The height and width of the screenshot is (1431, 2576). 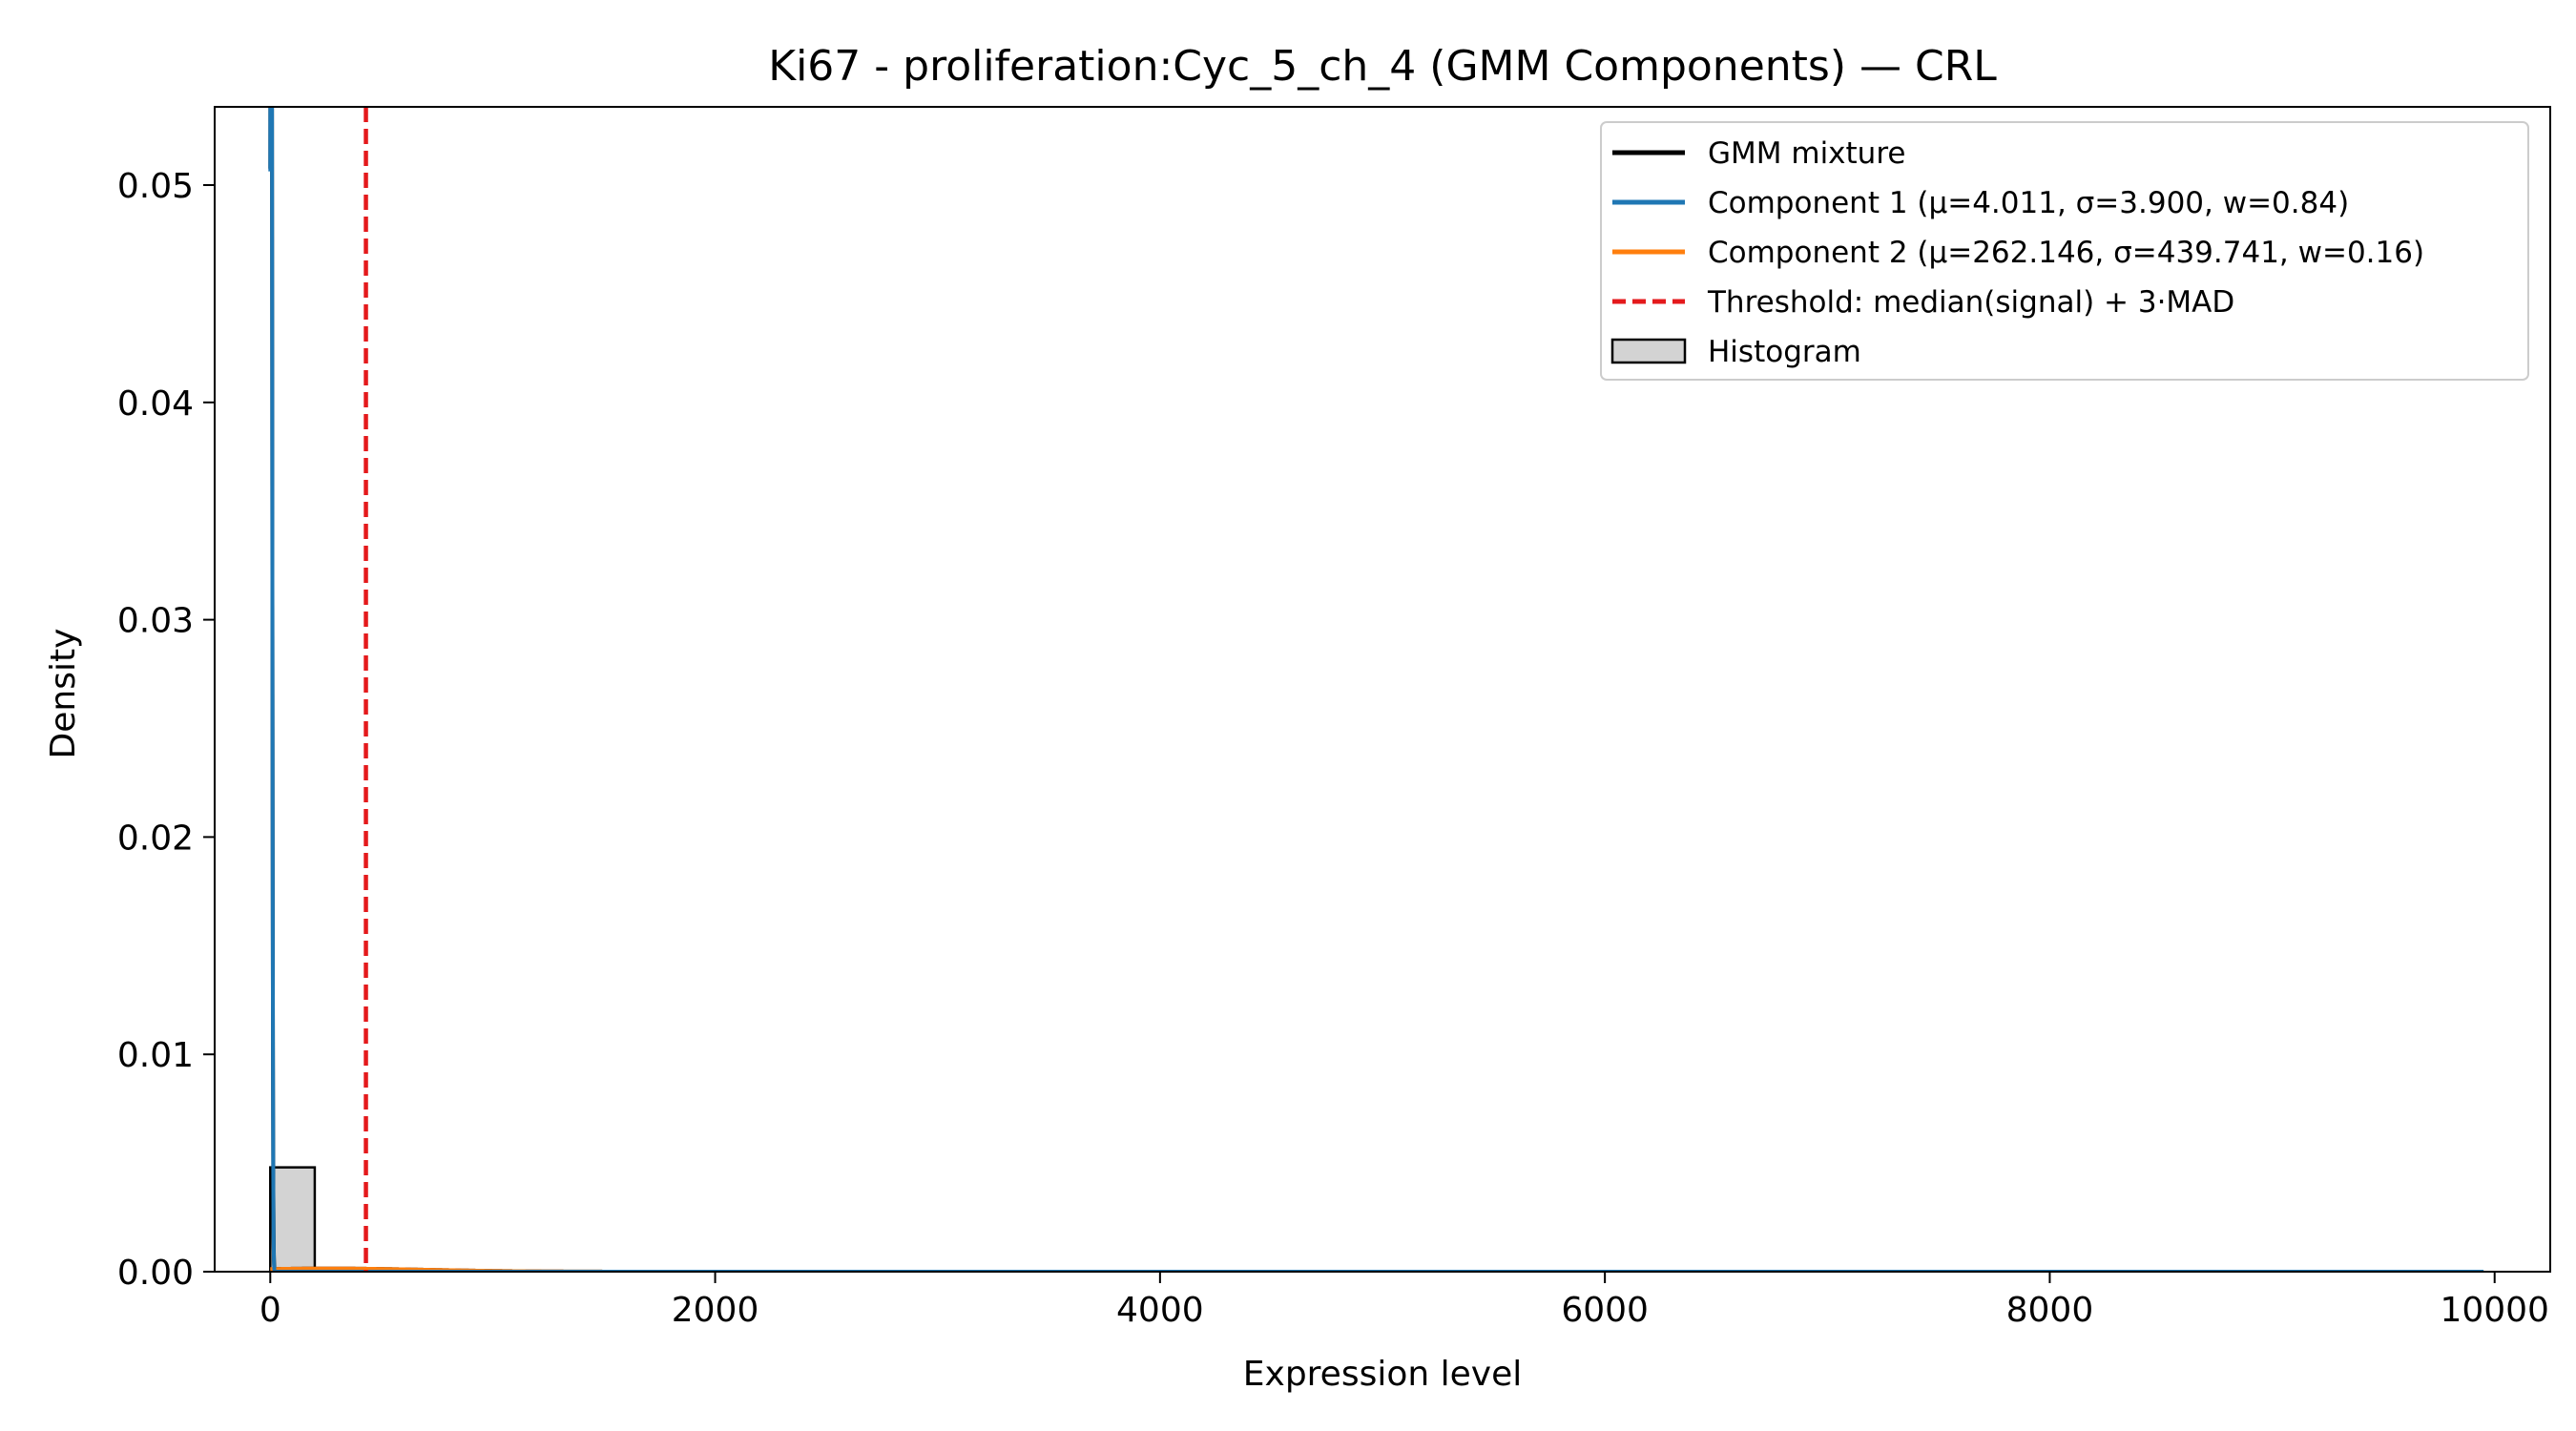 What do you see at coordinates (155, 621) in the screenshot?
I see `y-tick-label: 0.03` at bounding box center [155, 621].